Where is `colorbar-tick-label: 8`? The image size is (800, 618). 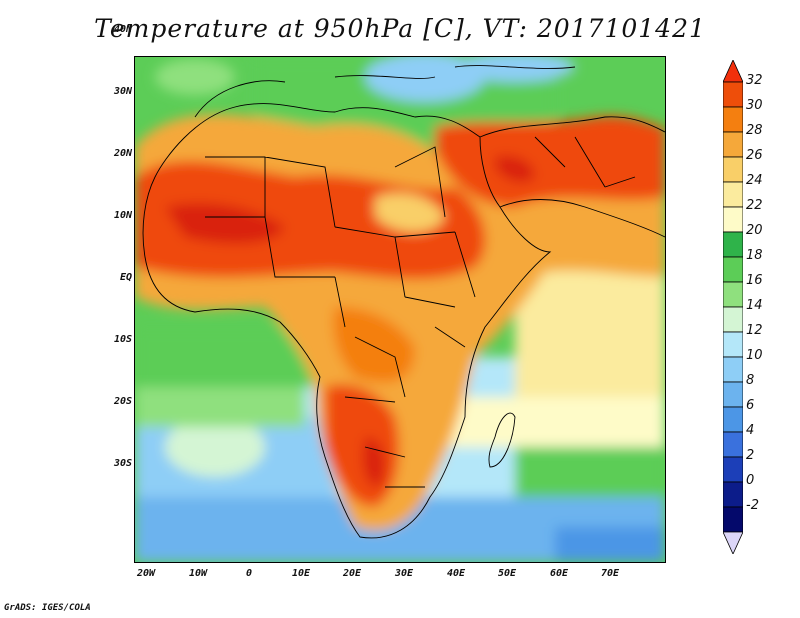
colorbar-tick-label: 8 is located at coordinates (750, 380).